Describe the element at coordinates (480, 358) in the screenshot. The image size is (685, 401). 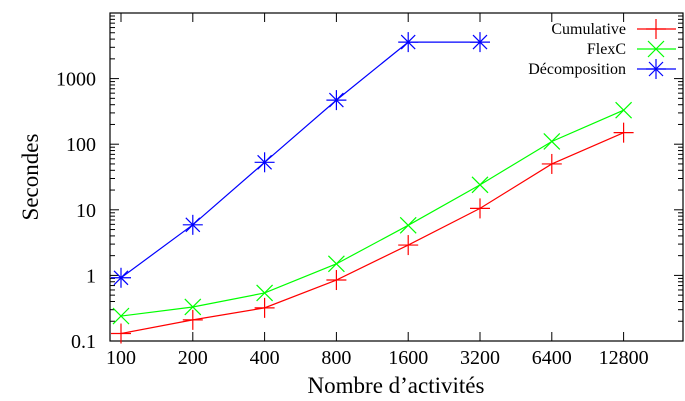
I see `x-tick-label: 3200` at that location.